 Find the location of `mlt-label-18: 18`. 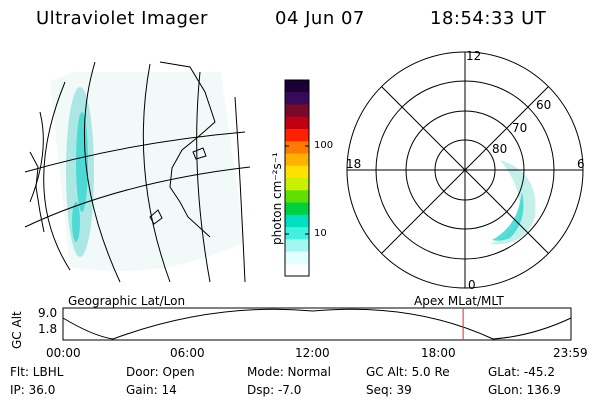

mlt-label-18: 18 is located at coordinates (354, 164).